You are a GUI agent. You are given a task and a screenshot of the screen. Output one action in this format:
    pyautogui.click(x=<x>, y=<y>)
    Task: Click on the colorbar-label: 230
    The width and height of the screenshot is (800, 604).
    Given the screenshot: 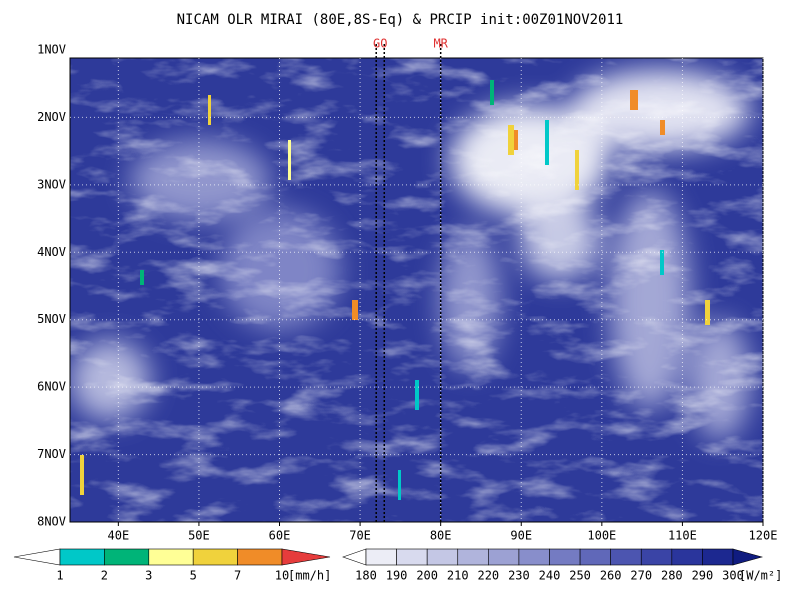 What is the action you would take?
    pyautogui.click(x=519, y=576)
    